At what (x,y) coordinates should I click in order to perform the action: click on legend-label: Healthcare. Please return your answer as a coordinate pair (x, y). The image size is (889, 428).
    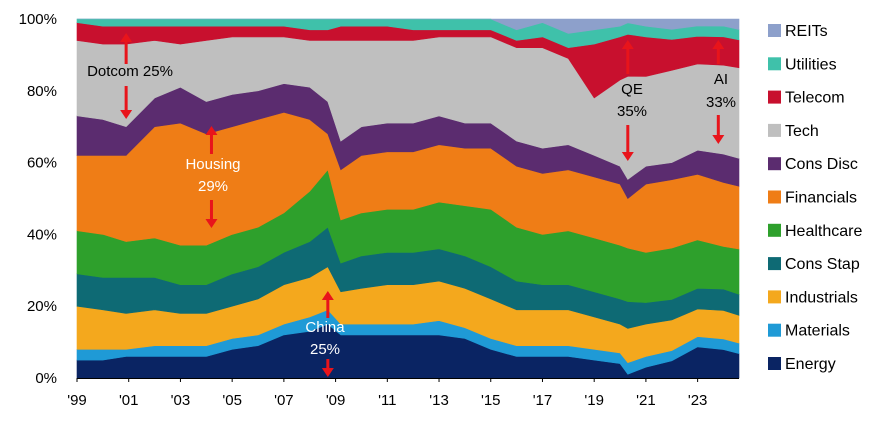
    Looking at the image, I should click on (823, 231).